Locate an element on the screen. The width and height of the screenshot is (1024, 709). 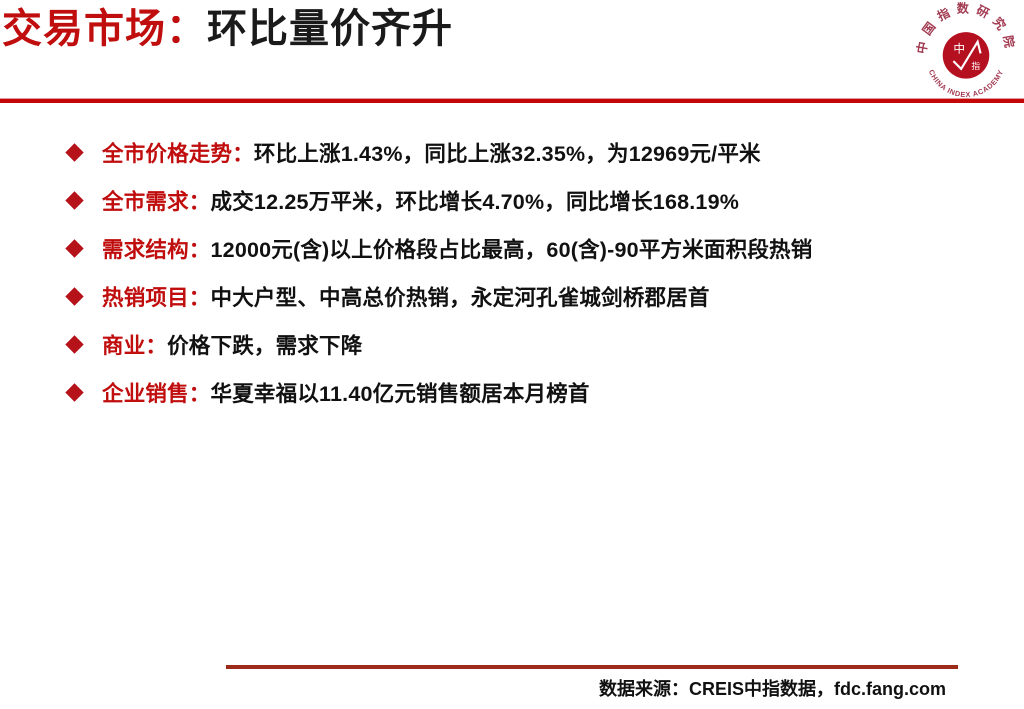
bullet-content: 华夏幸福以11.40亿元销售额居本月榜首 is located at coordinates (400, 393).